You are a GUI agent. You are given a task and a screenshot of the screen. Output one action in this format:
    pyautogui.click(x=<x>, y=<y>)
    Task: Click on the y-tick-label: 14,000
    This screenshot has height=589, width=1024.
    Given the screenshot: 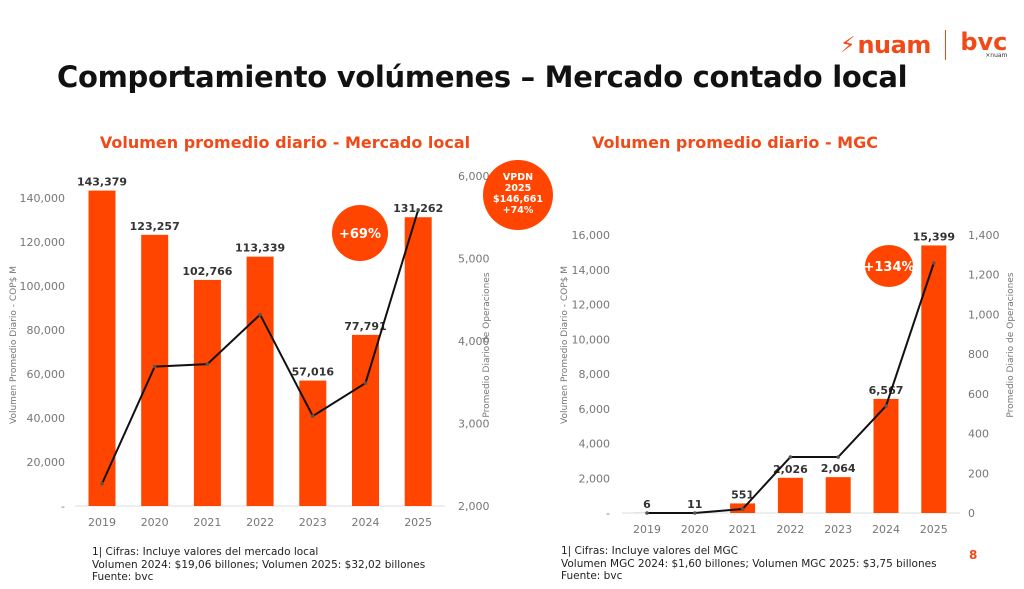 What is the action you would take?
    pyautogui.click(x=591, y=270)
    